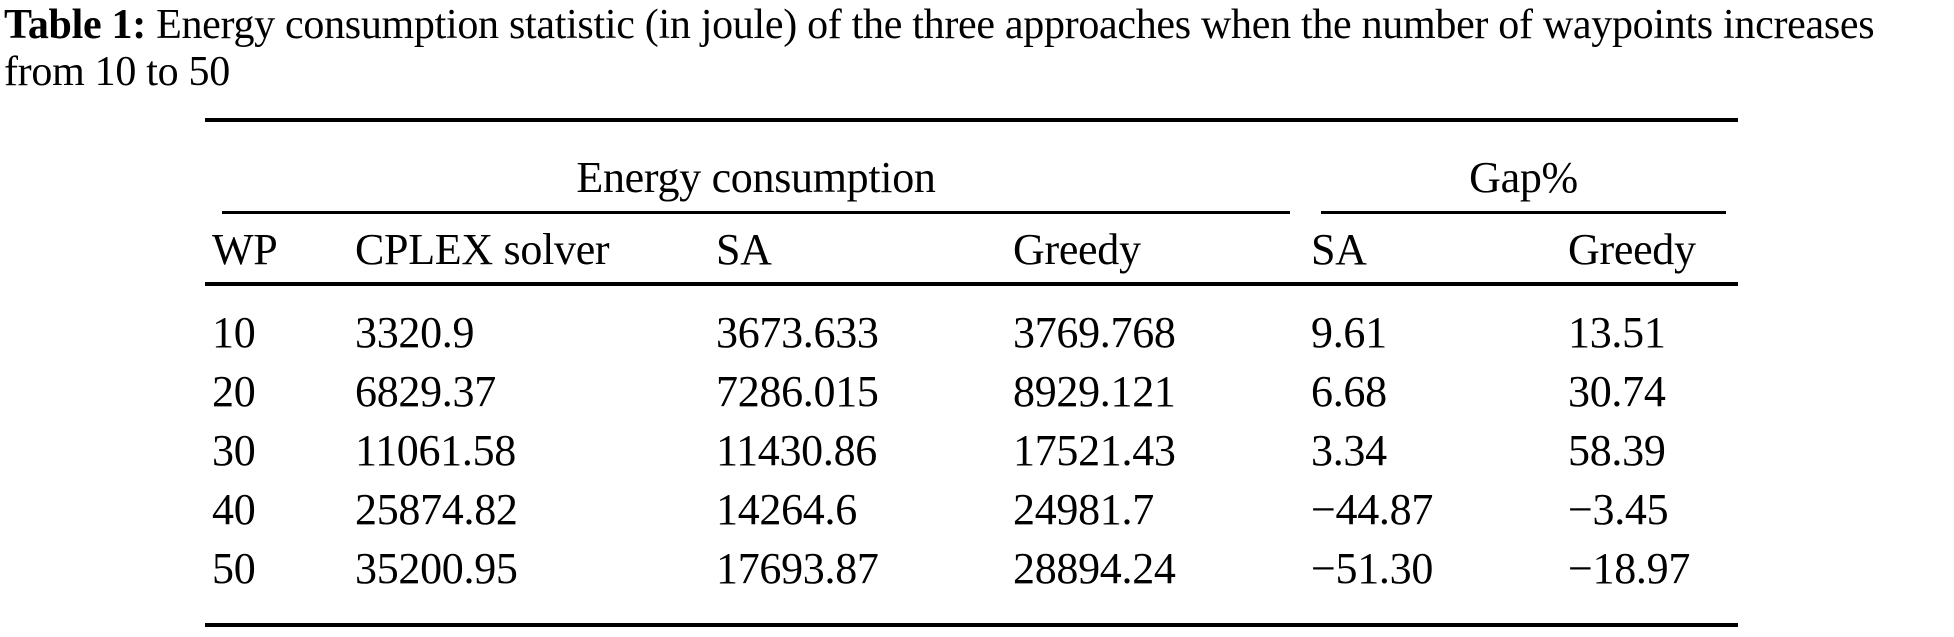  What do you see at coordinates (1094, 391) in the screenshot?
I see `value-cell: 8929.121` at bounding box center [1094, 391].